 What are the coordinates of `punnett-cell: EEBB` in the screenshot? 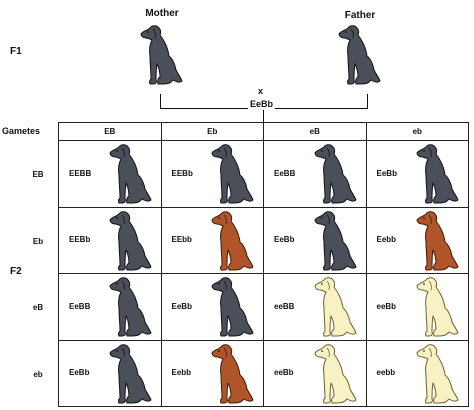 It's located at (110, 174).